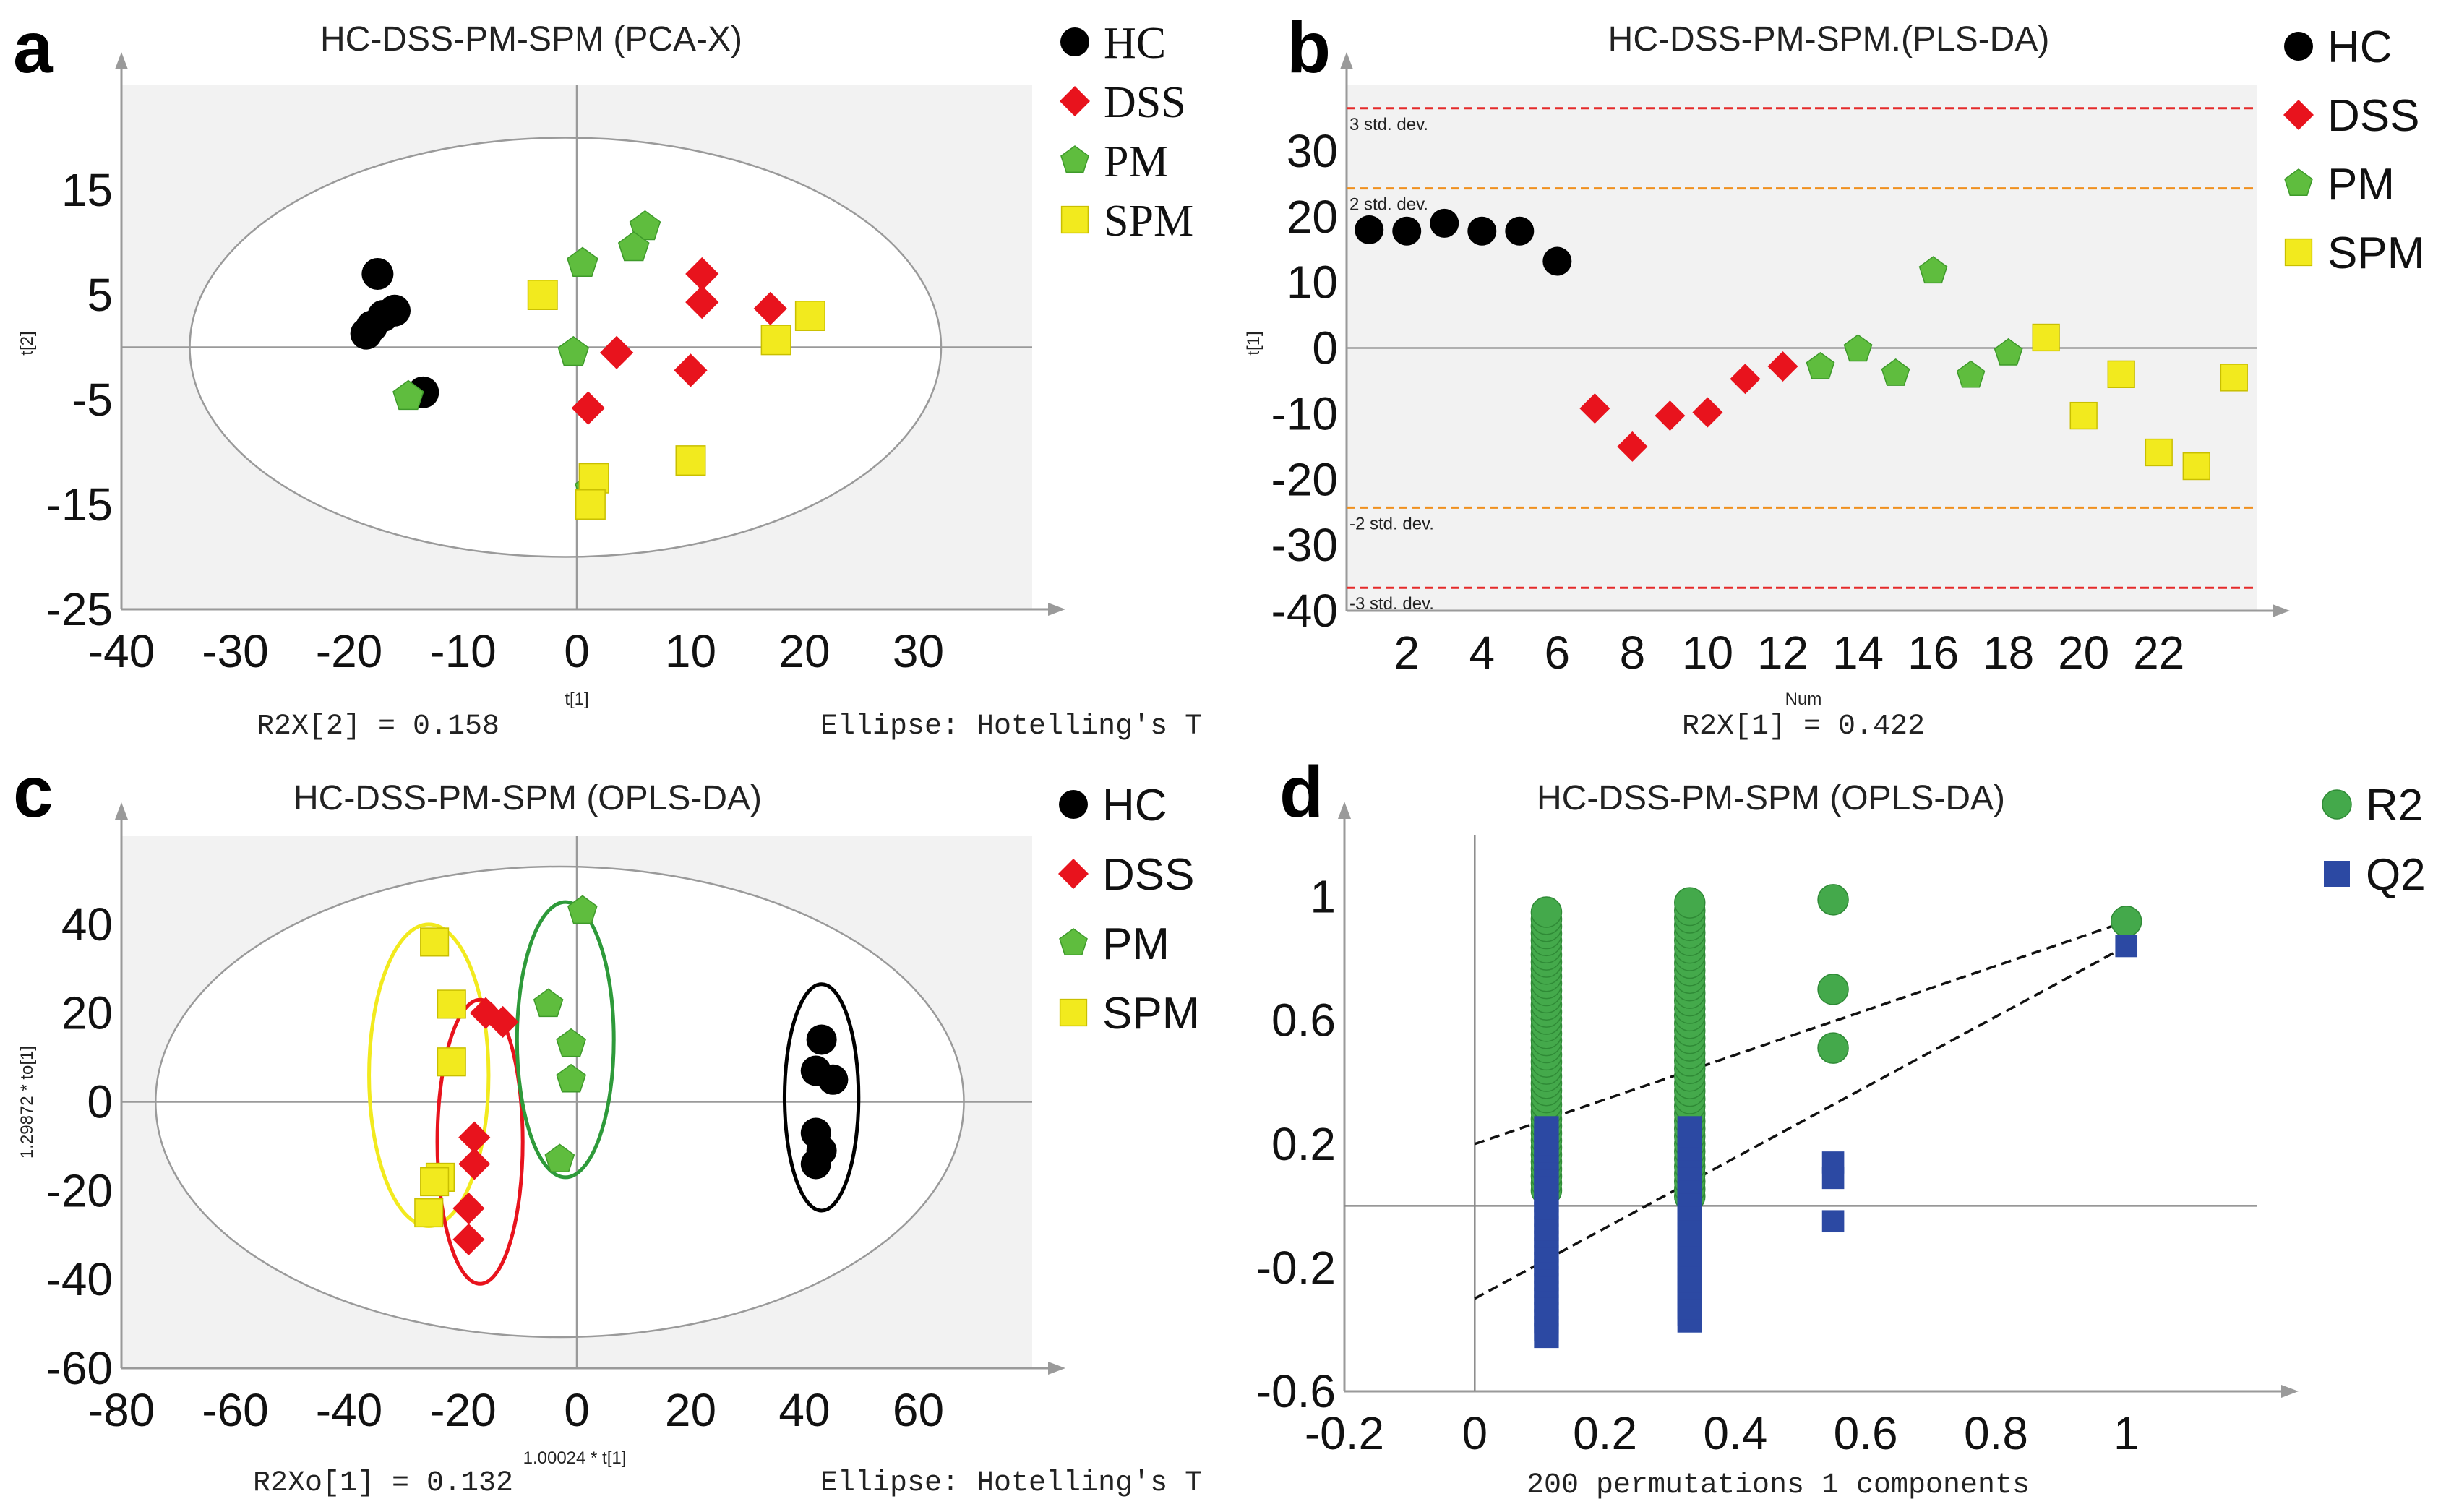 The height and width of the screenshot is (1512, 2446). What do you see at coordinates (236, 1410) in the screenshot?
I see `x-tick-label: -60` at bounding box center [236, 1410].